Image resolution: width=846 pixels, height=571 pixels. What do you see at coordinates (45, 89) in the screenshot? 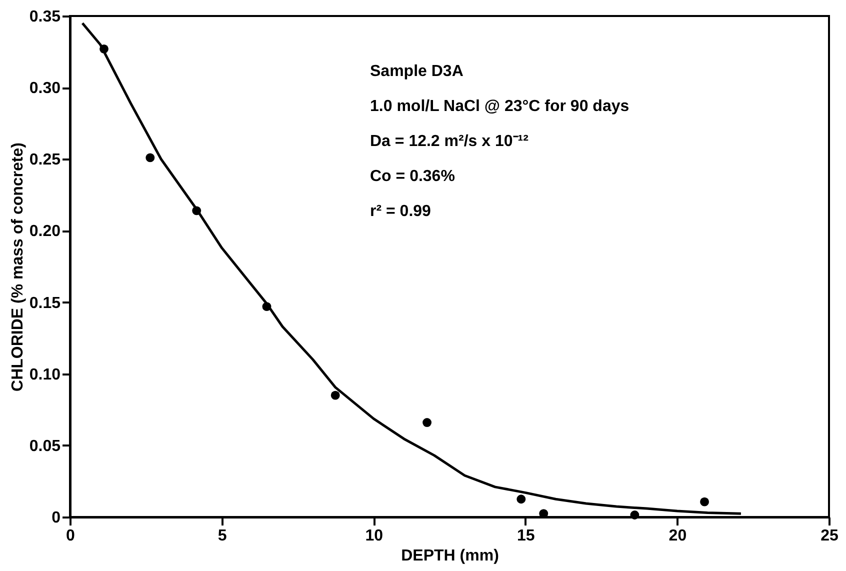
I see `y-tick-label: 0.30` at bounding box center [45, 89].